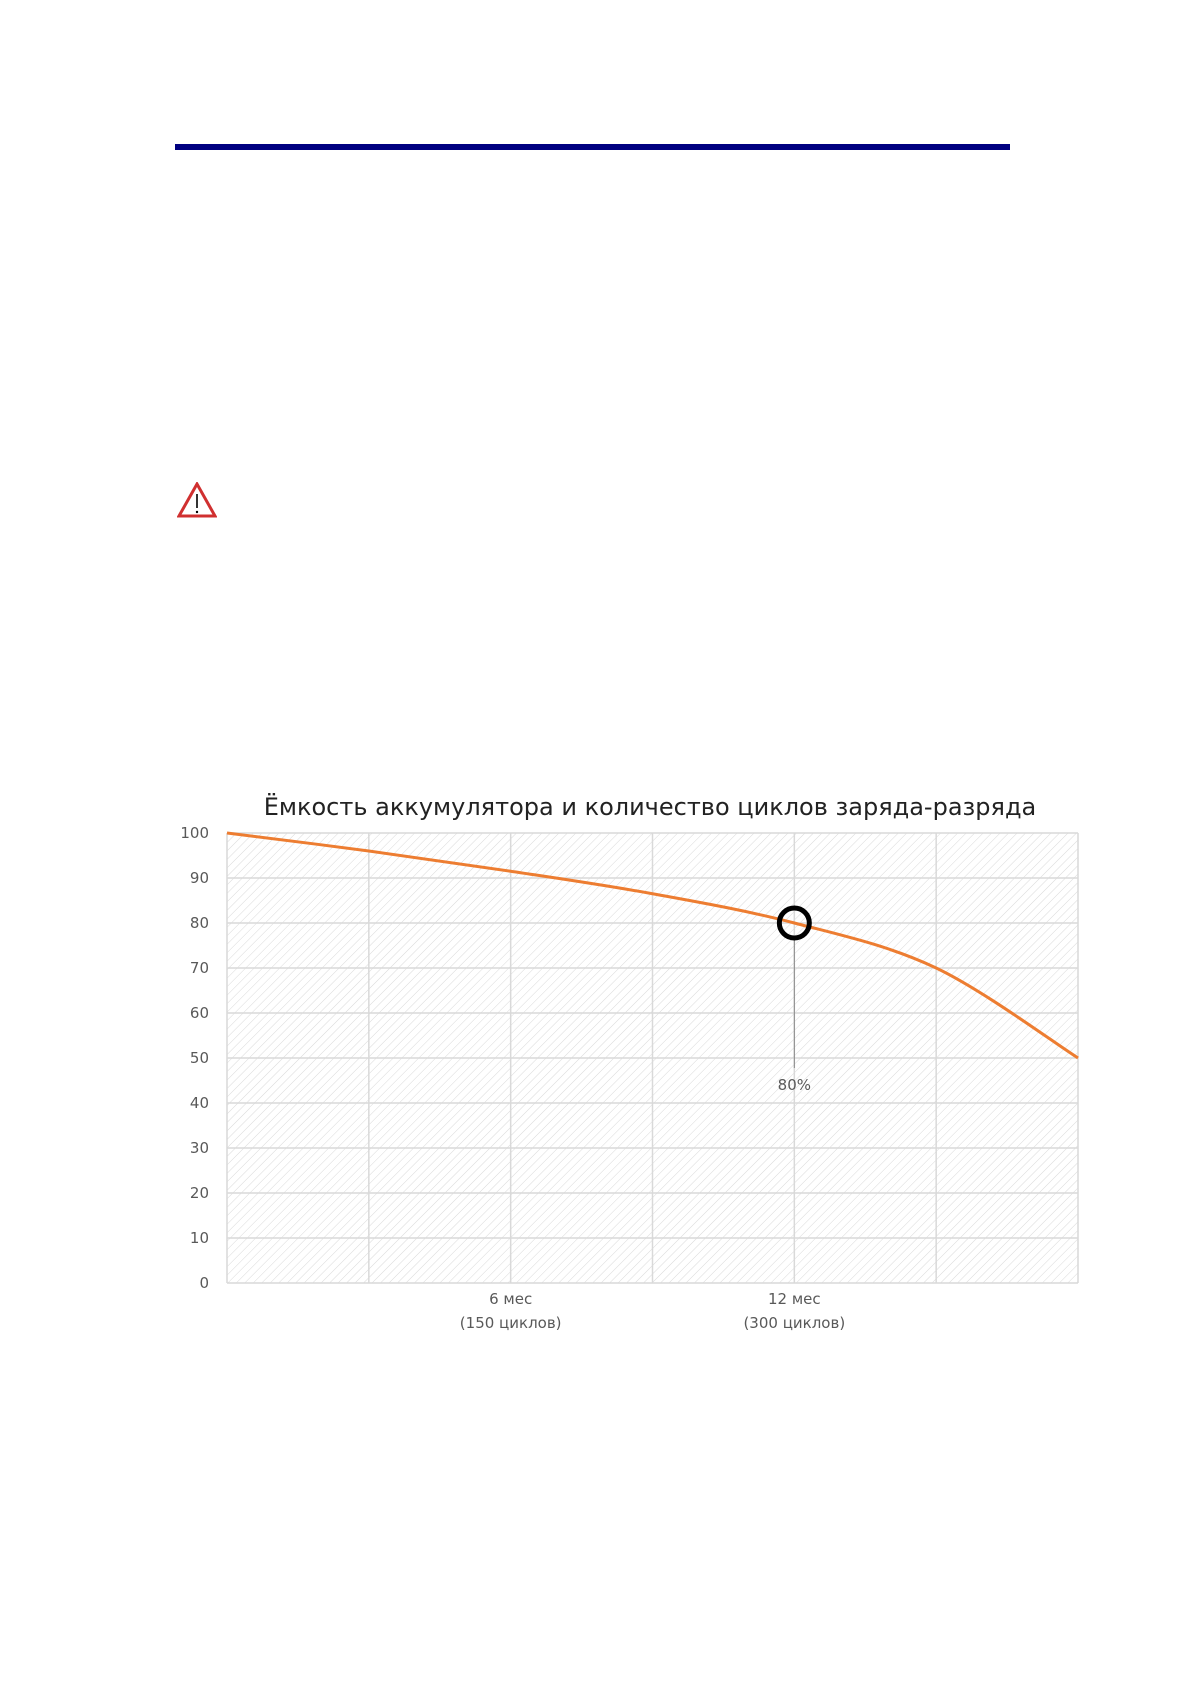 The image size is (1191, 1684). I want to click on y-tick-label: 90, so click(199, 878).